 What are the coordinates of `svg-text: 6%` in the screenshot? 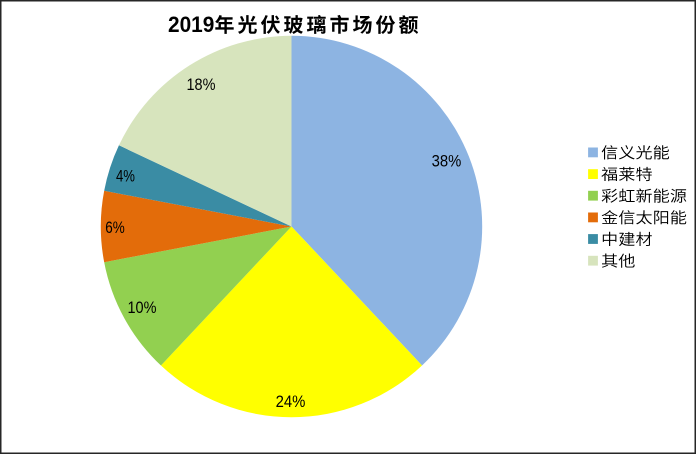 It's located at (115, 227).